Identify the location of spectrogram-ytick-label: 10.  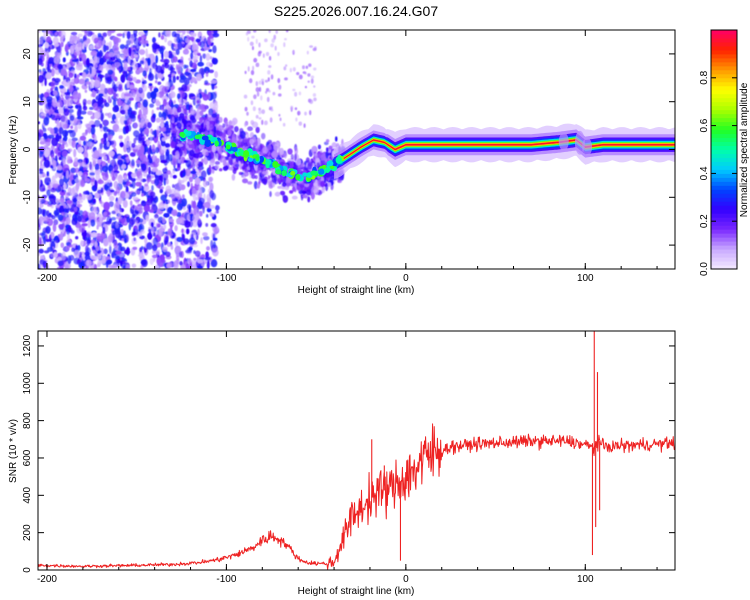
(27, 102).